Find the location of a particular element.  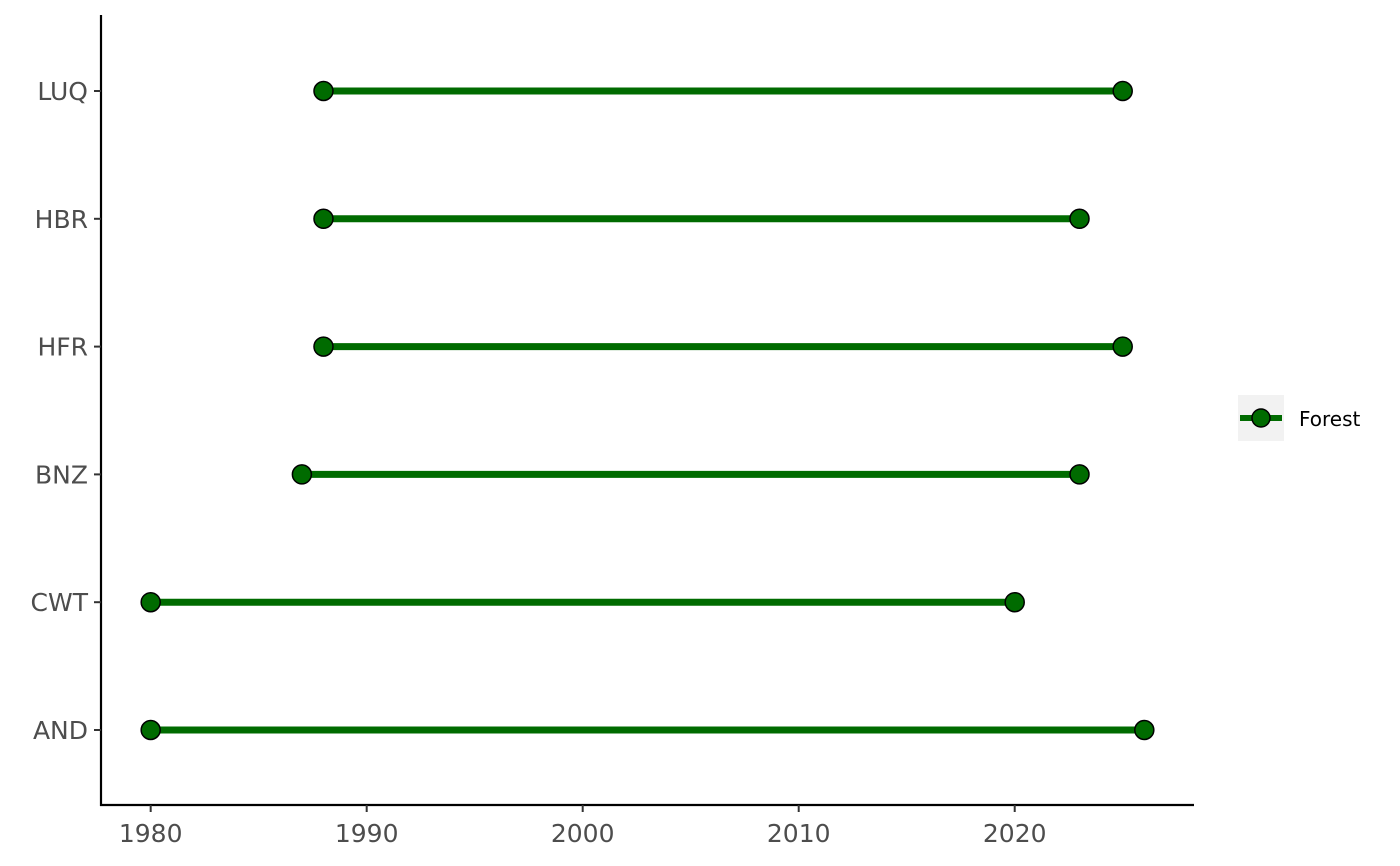

legend-key-point is located at coordinates (1261, 418).